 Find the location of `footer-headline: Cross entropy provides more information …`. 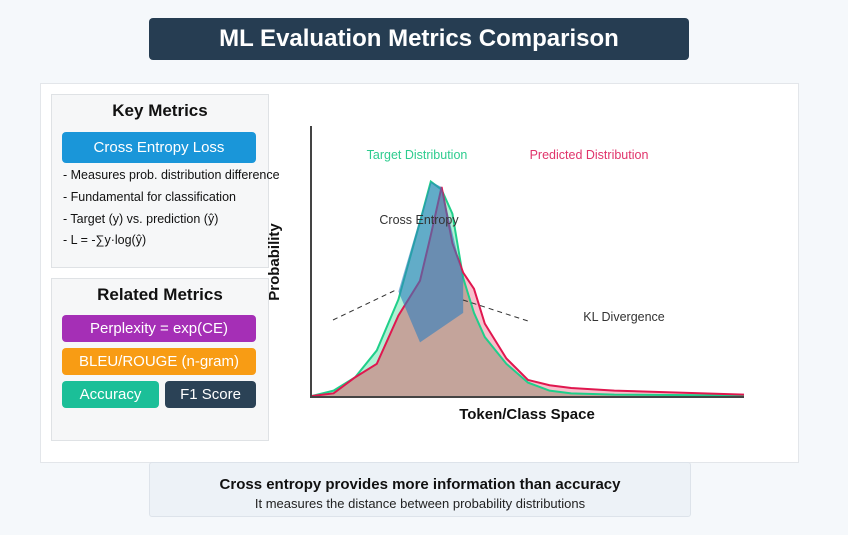

footer-headline: Cross entropy provides more information … is located at coordinates (420, 484).